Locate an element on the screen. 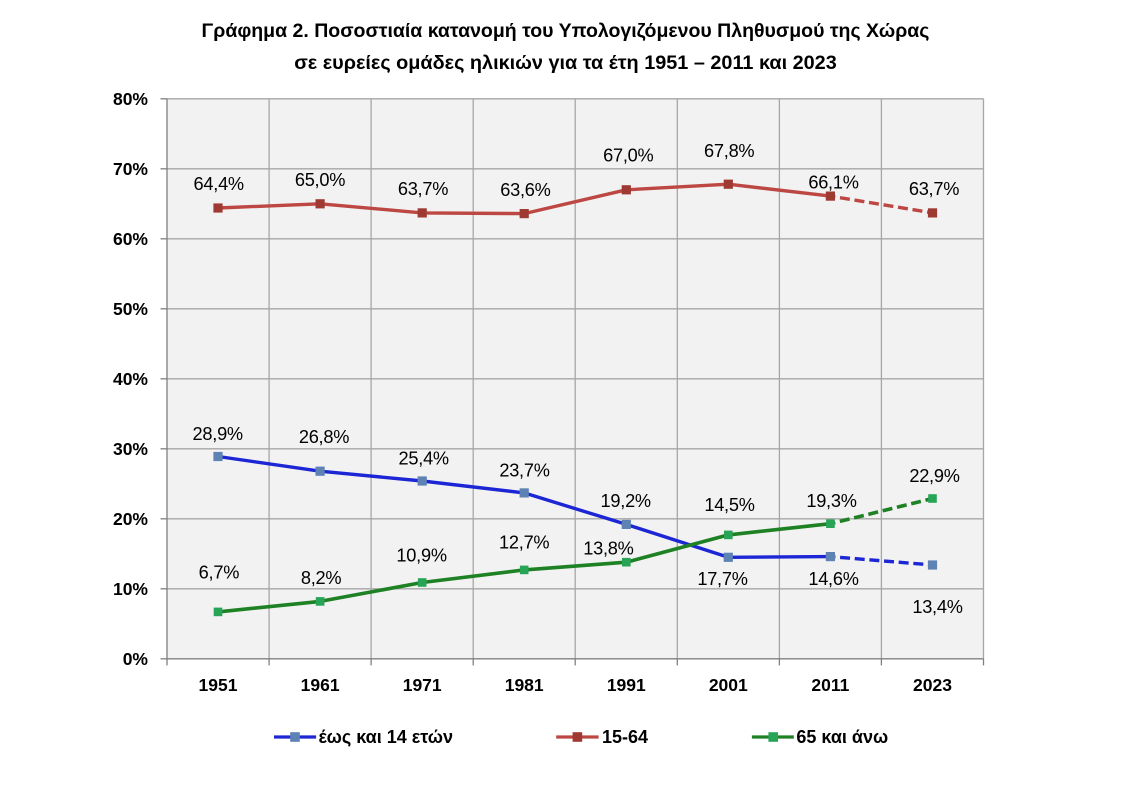 The image size is (1123, 794). svg-text: 1981 is located at coordinates (524, 685).